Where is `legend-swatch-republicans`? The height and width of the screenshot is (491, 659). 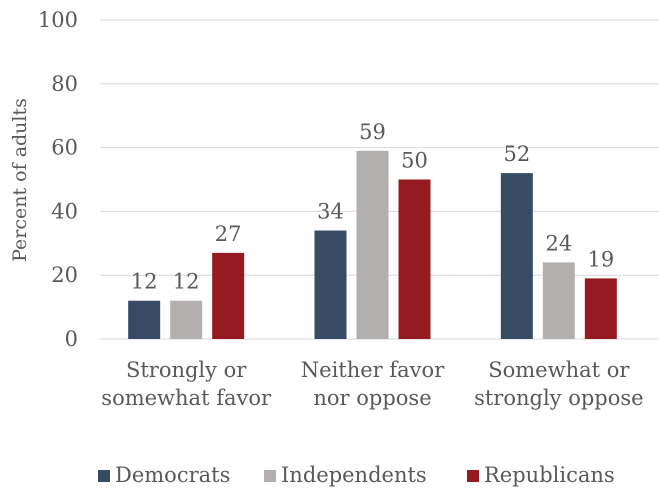
legend-swatch-republicans is located at coordinates (473, 476).